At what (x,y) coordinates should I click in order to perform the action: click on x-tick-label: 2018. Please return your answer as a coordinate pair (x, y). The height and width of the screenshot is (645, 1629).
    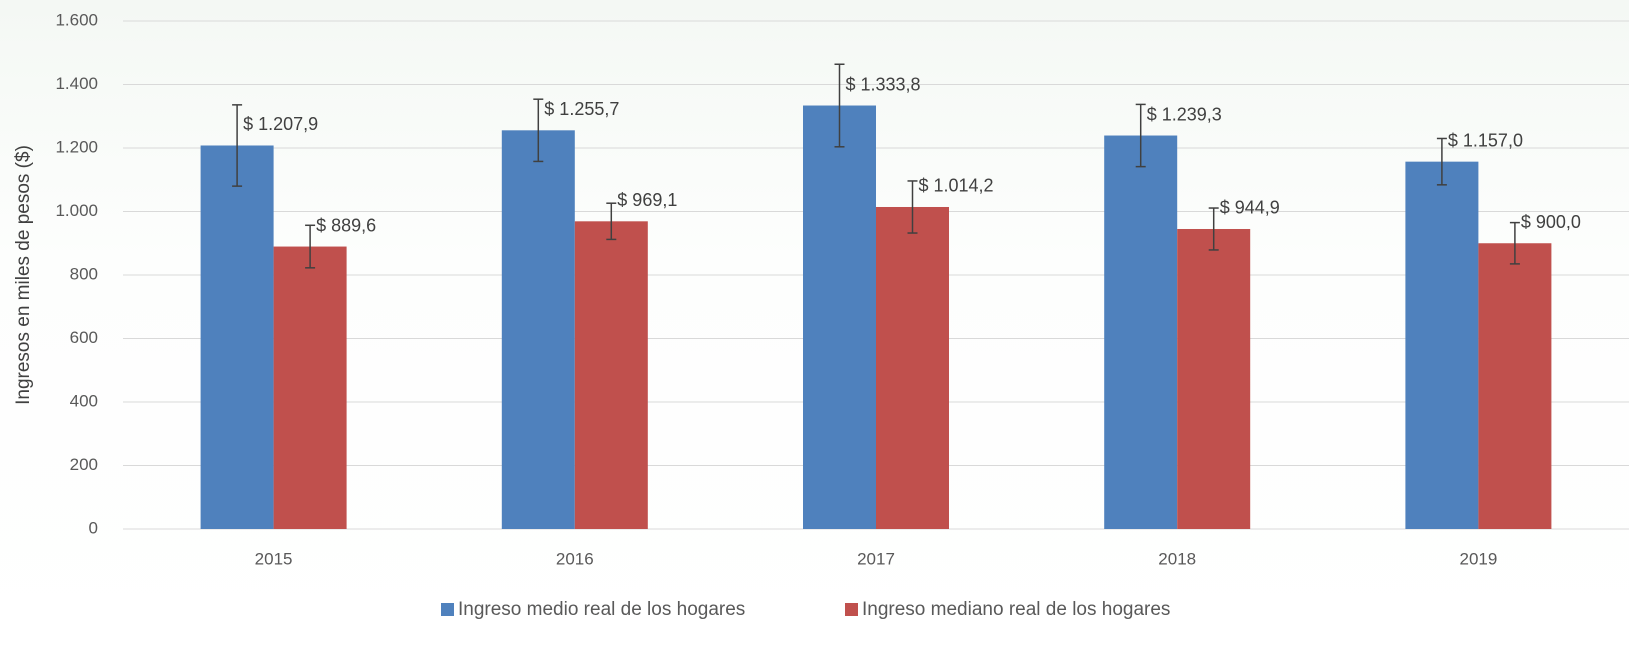
    Looking at the image, I should click on (1177, 558).